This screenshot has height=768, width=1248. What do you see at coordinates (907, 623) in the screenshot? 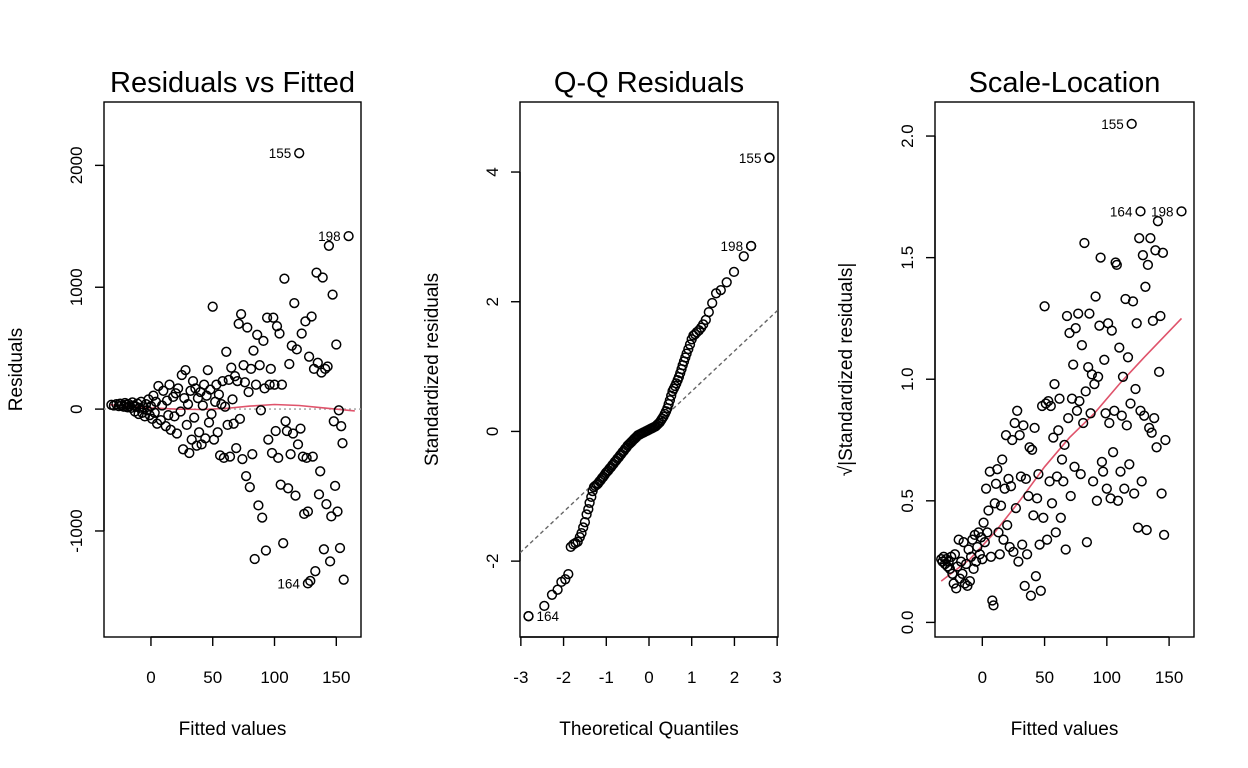
I see `y-tick-label: 0.0` at bounding box center [907, 623].